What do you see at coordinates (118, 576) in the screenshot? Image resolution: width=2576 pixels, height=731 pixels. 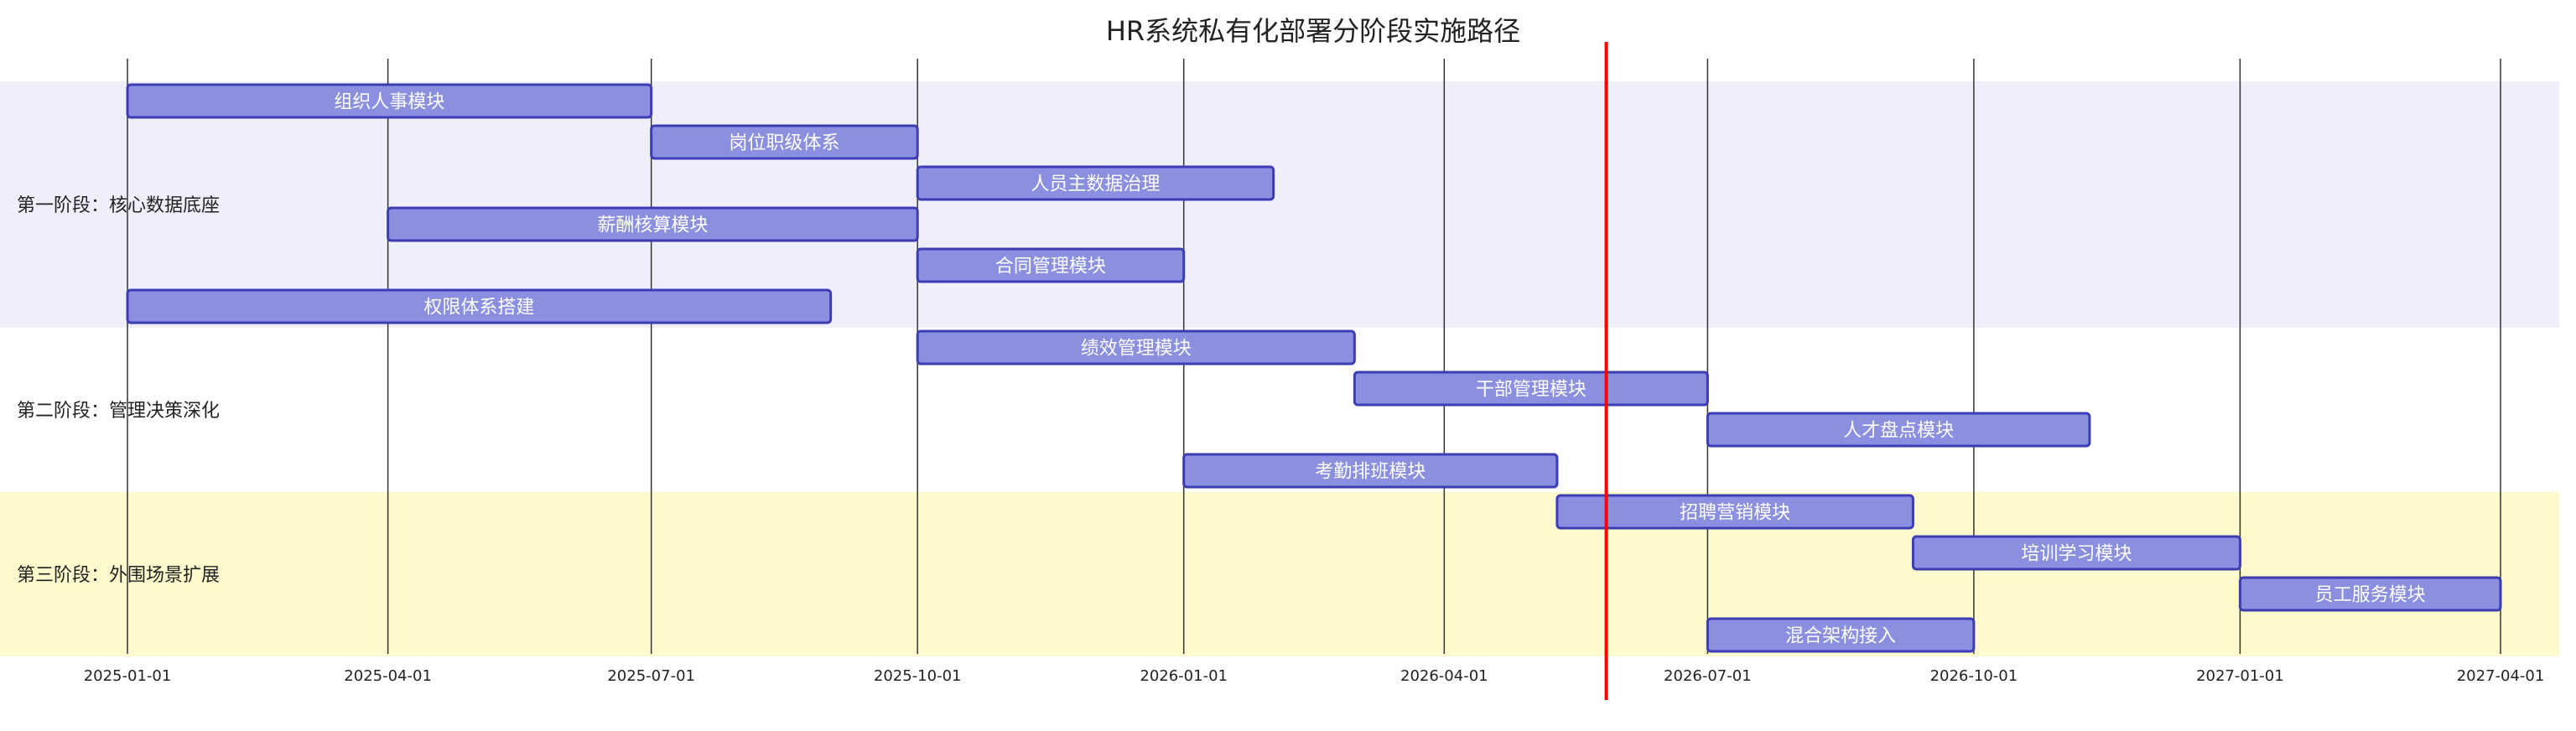 I see `section-label: 第三阶段：外围场景扩展` at bounding box center [118, 576].